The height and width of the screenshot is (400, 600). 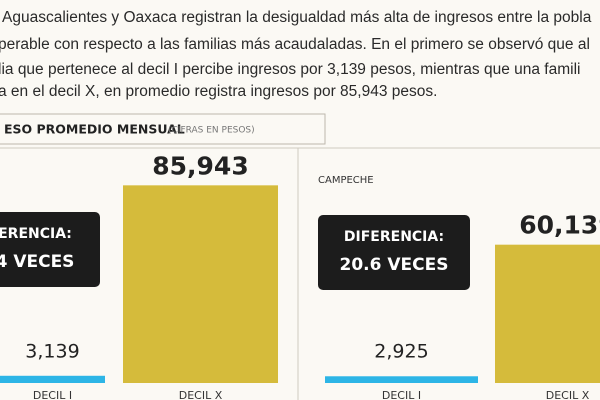 I want to click on annotation: 20.6 VECES, so click(x=394, y=265).